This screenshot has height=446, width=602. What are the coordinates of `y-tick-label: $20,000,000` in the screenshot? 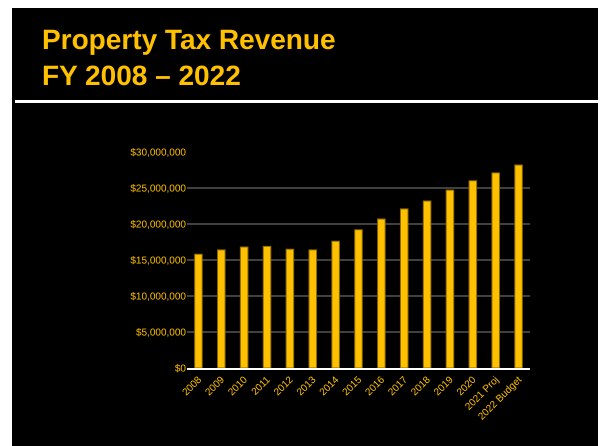 It's located at (158, 225).